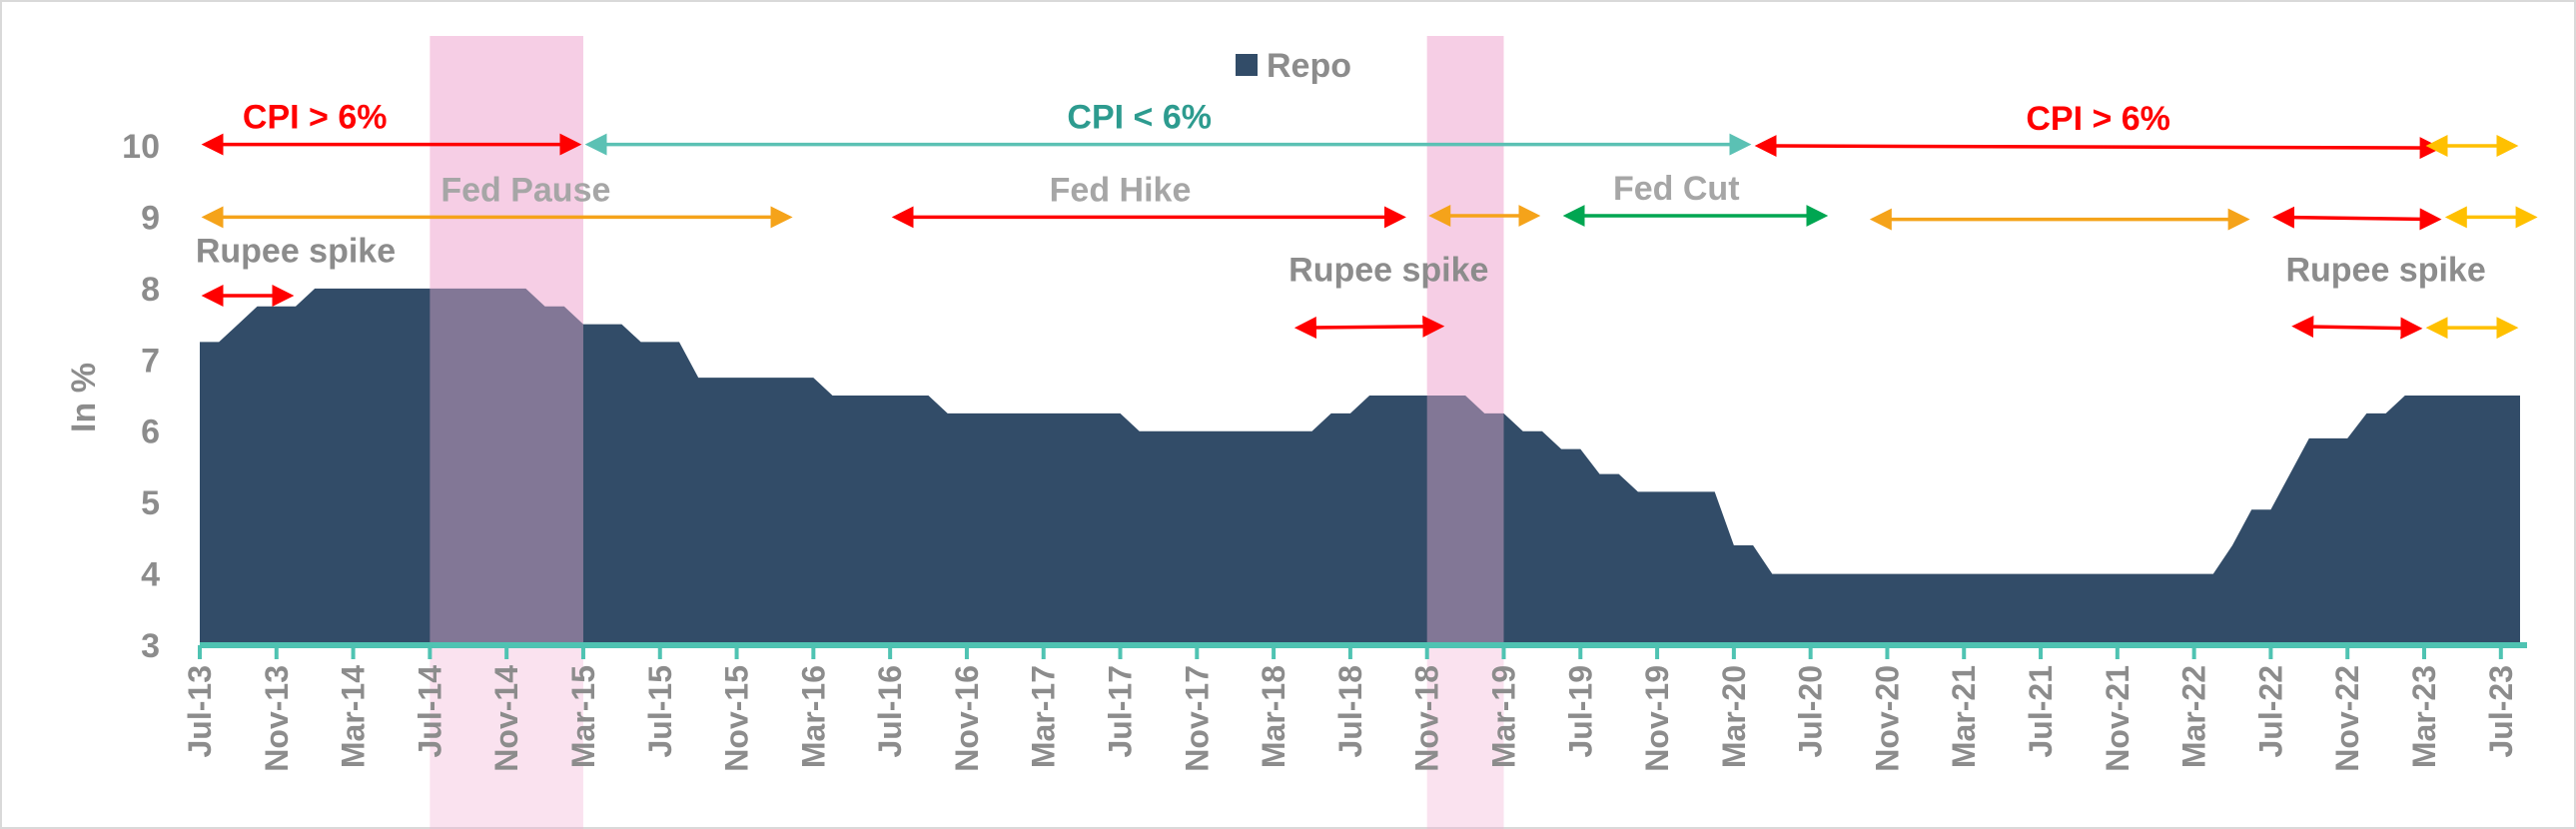  I want to click on y-tick-label: 3, so click(150, 646).